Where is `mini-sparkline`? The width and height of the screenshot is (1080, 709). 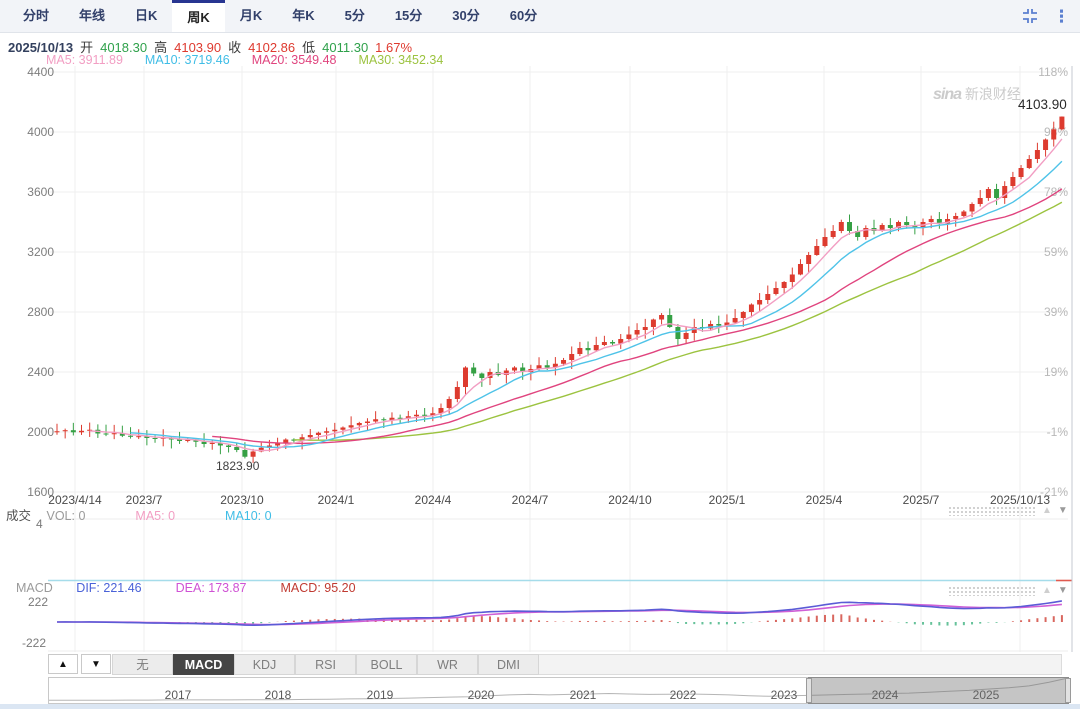
mini-sparkline is located at coordinates (558, 689).